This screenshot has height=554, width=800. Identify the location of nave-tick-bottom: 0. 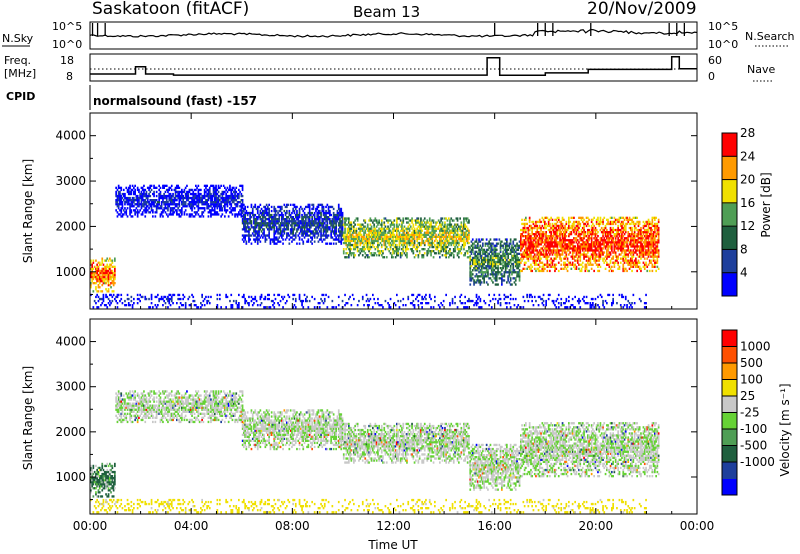
(711, 76).